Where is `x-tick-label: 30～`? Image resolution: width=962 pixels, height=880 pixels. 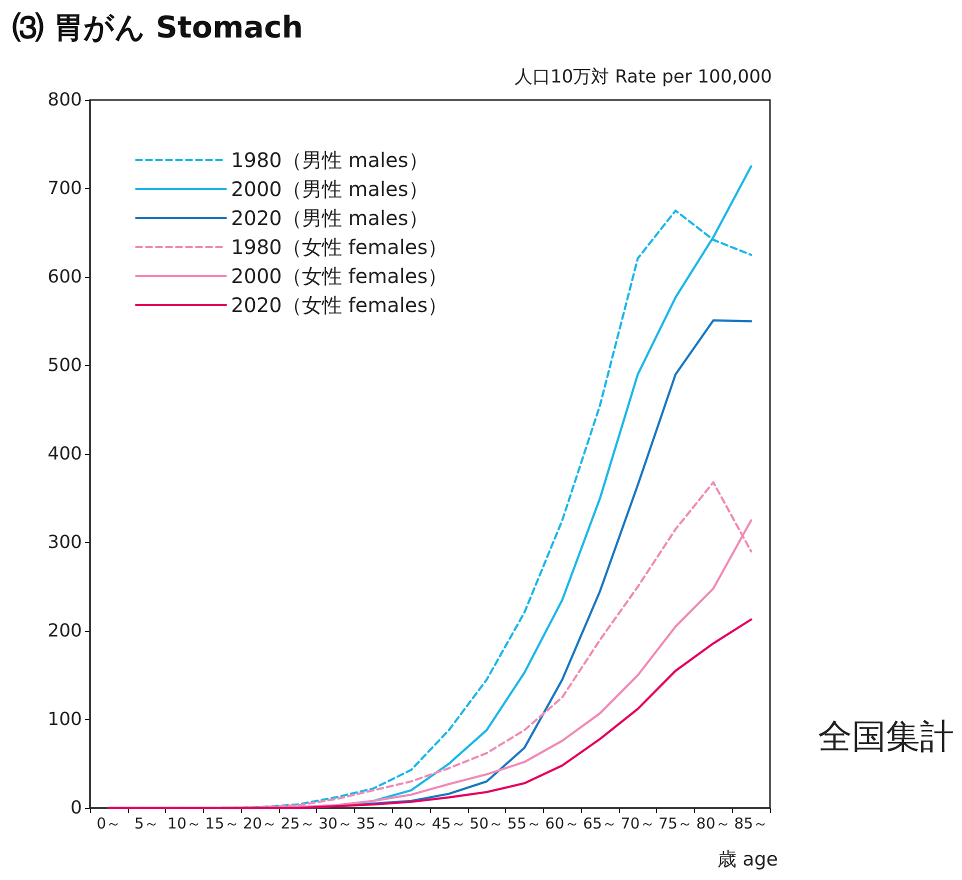 x-tick-label: 30～ is located at coordinates (335, 823).